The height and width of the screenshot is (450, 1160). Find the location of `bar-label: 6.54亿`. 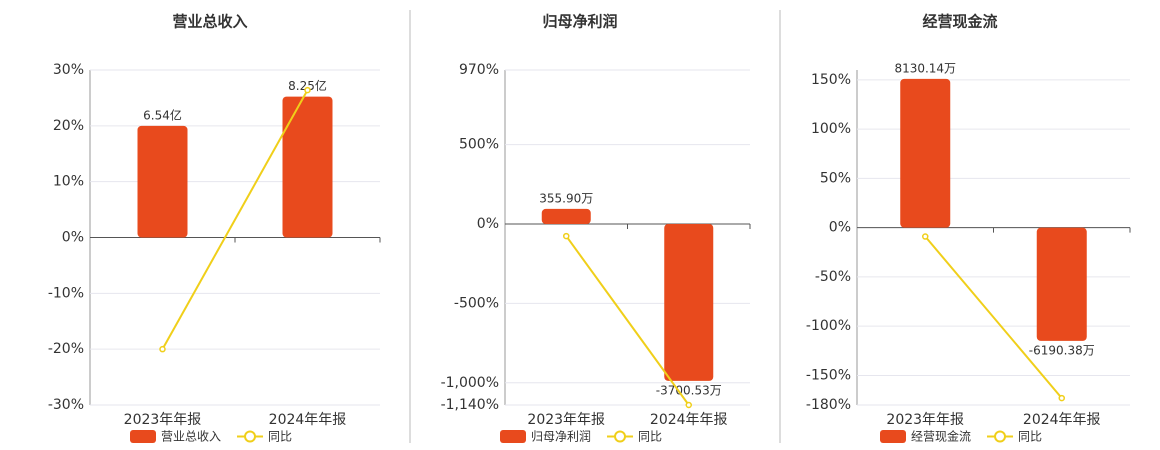

bar-label: 6.54亿 is located at coordinates (162, 114).